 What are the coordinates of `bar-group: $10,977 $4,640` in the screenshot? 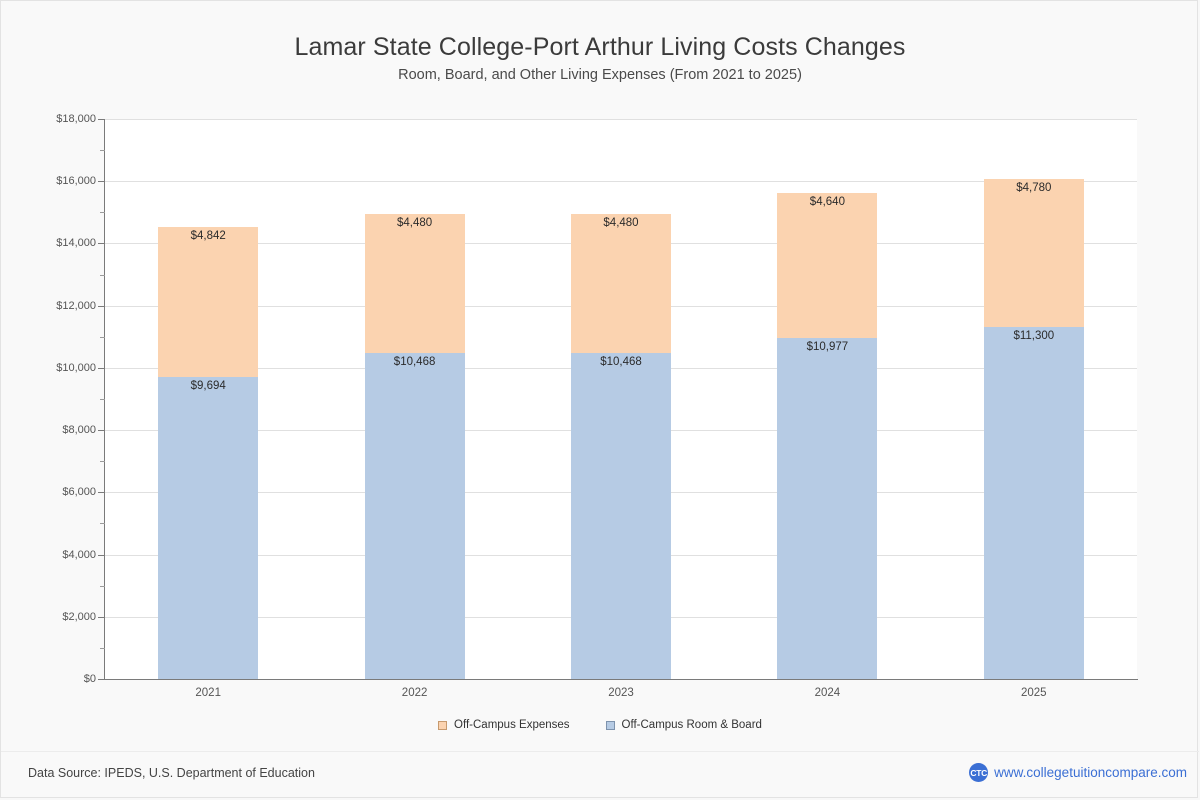 It's located at (827, 399).